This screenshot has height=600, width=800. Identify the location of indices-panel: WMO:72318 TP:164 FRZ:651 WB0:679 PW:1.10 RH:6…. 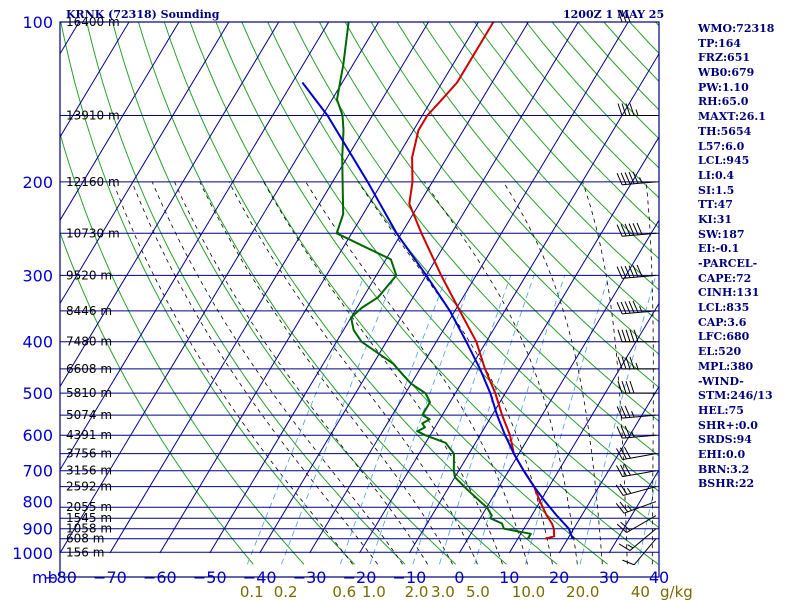
(748, 257).